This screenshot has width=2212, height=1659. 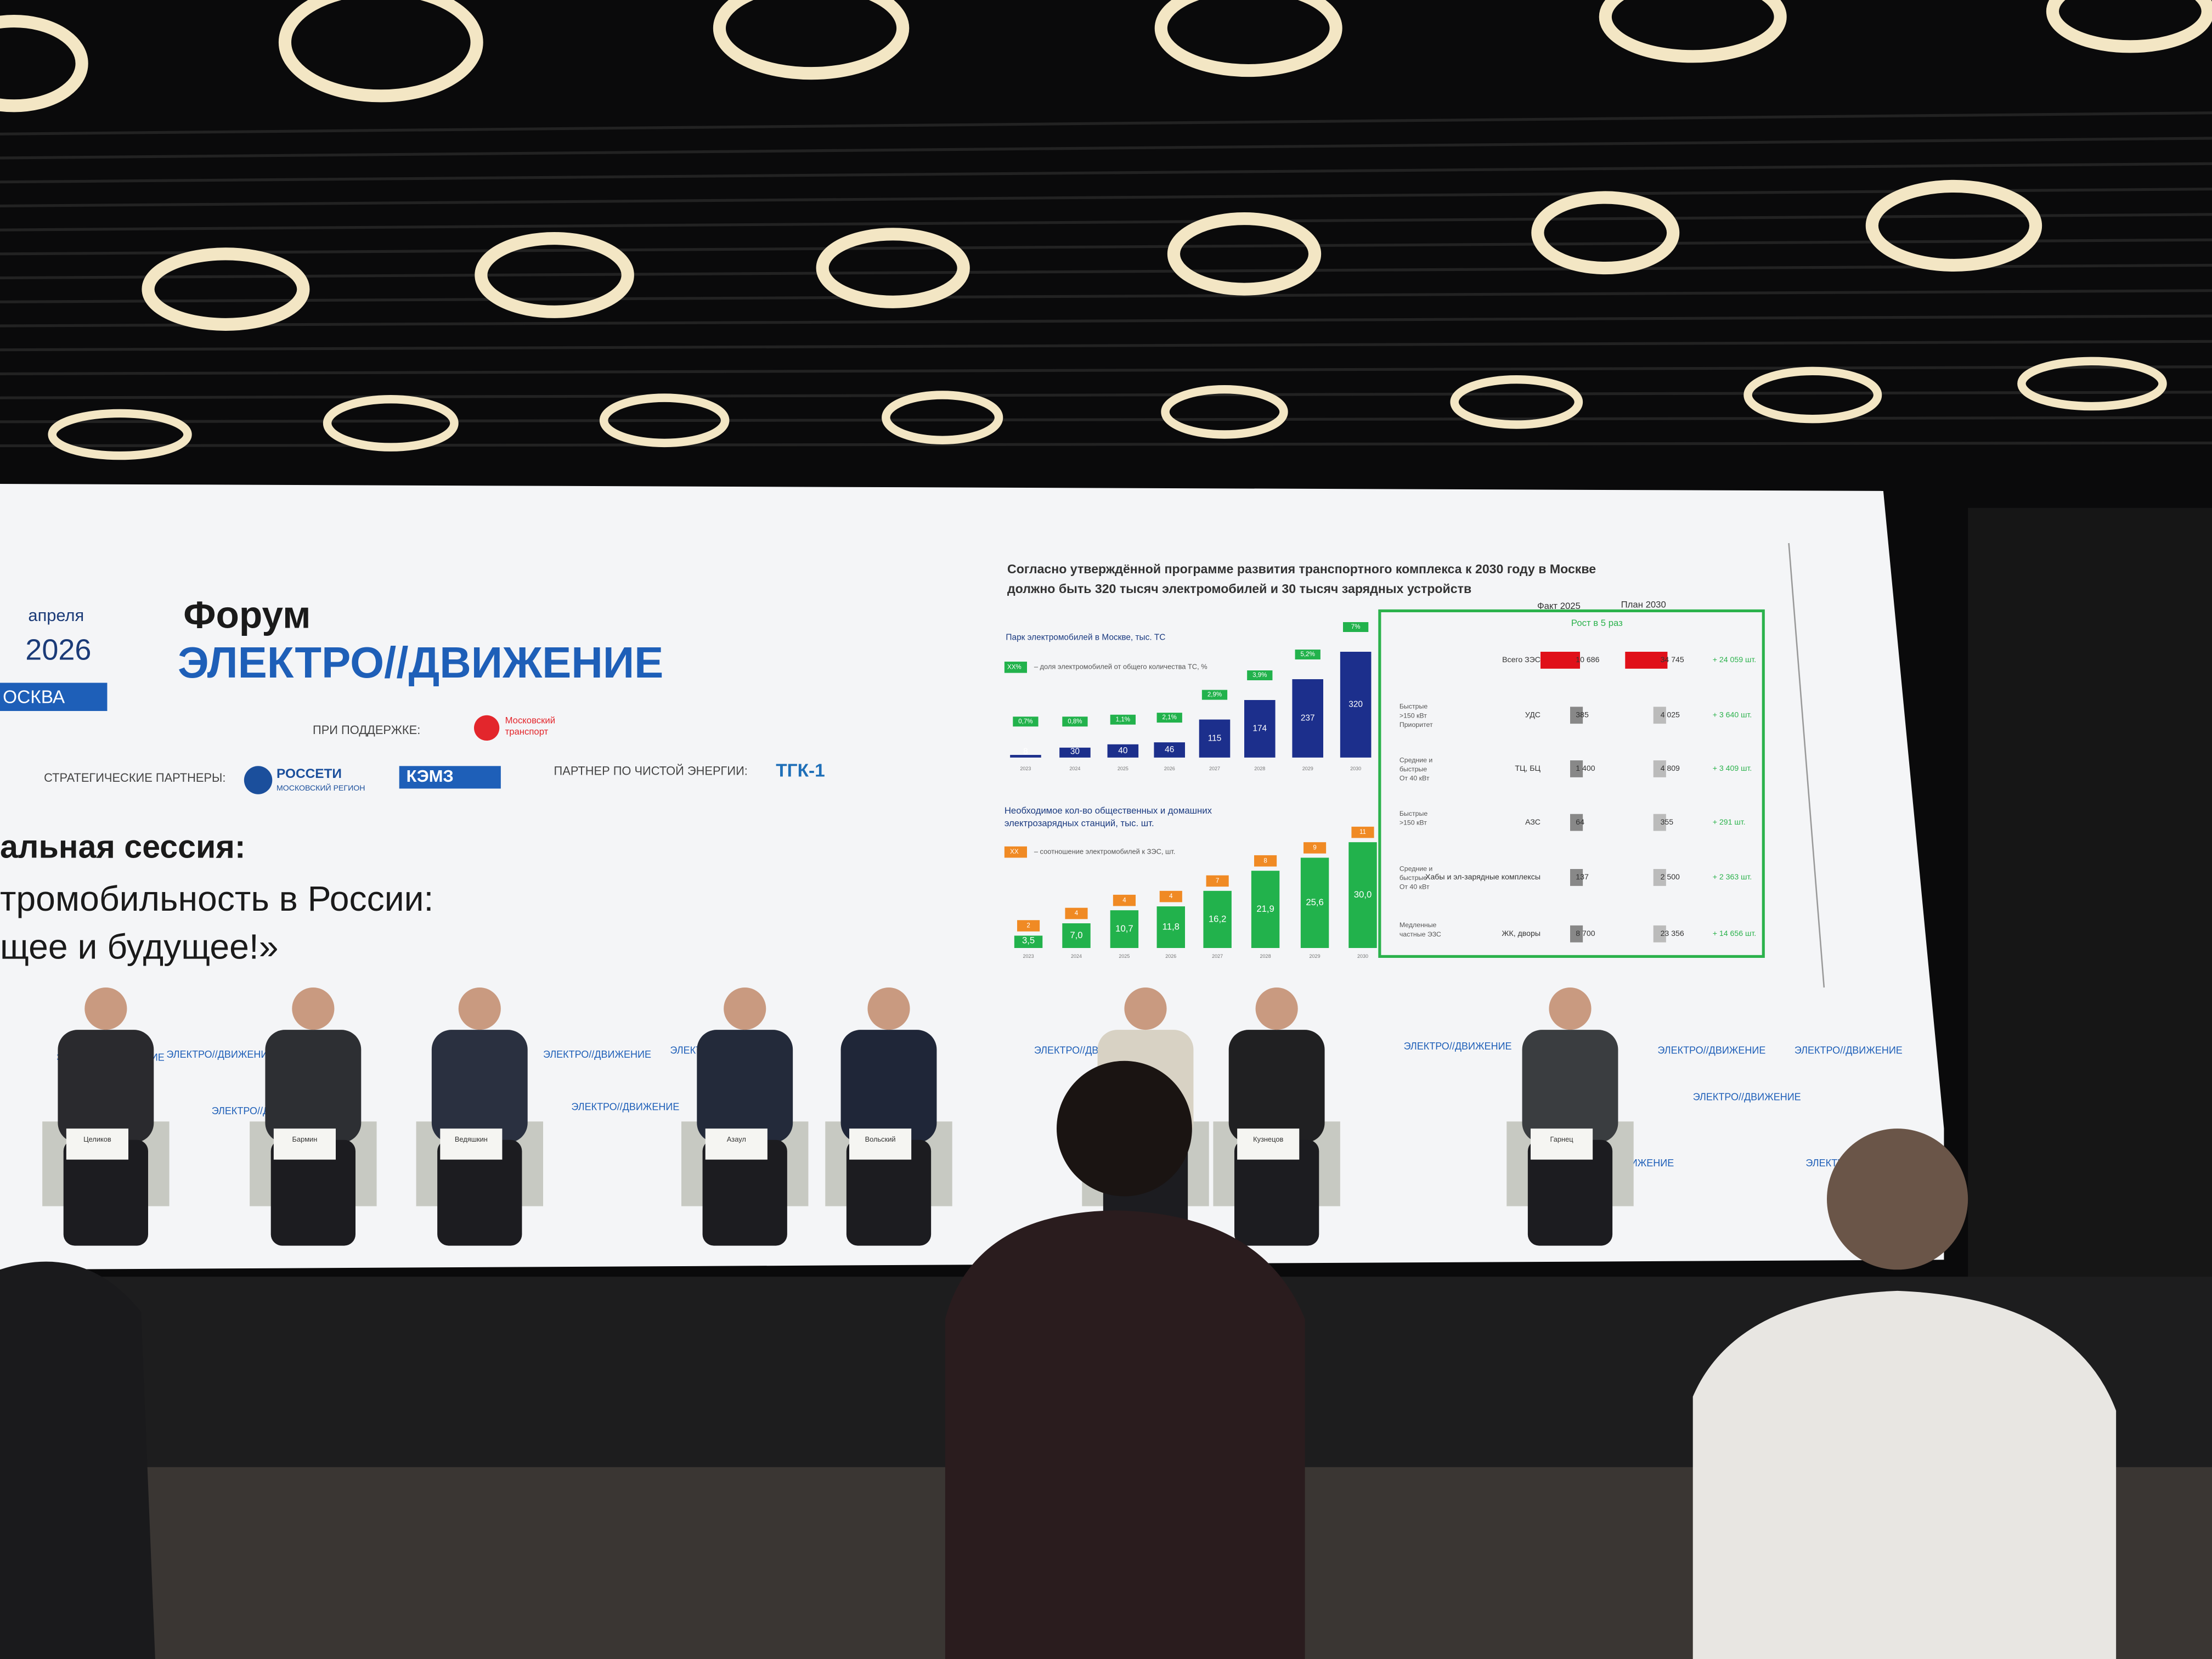 I want to click on row-segment: Хабы и эл-зарядные комплексы, so click(x=1483, y=876).